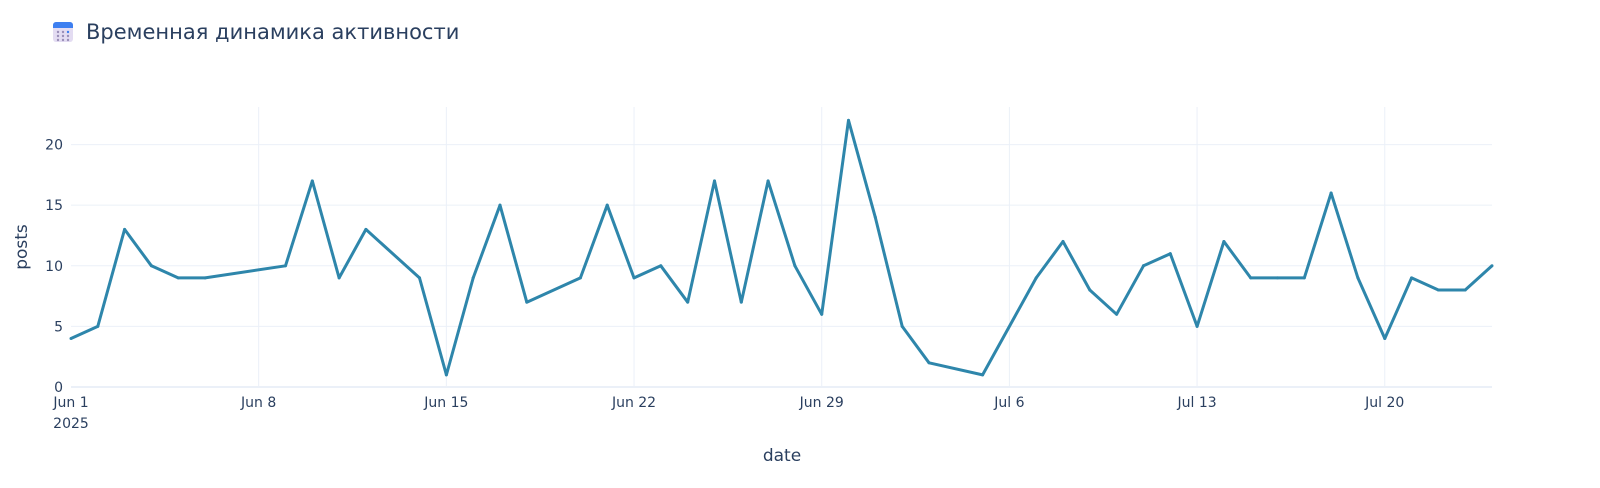  I want to click on y-axis-label: posts, so click(22, 247).